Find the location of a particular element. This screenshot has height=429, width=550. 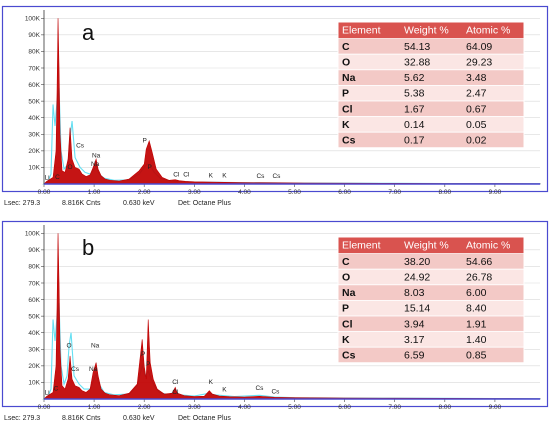

y-tick-label: 50K is located at coordinates (34, 316).